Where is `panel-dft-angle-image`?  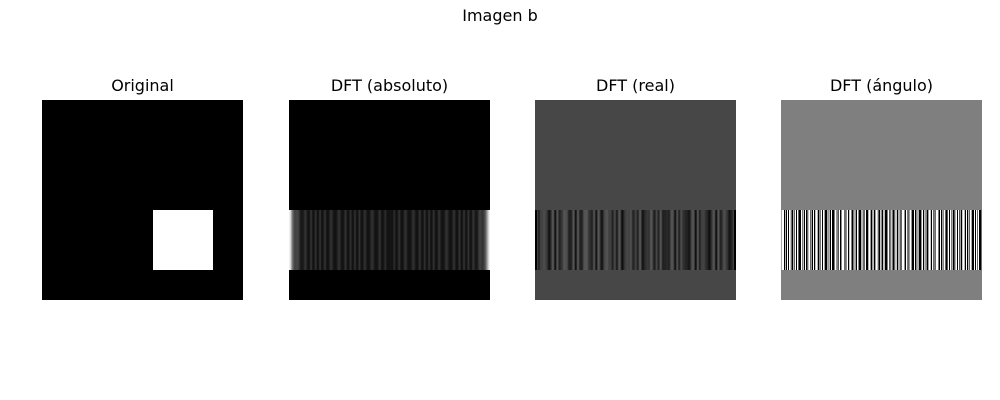
panel-dft-angle-image is located at coordinates (881, 200).